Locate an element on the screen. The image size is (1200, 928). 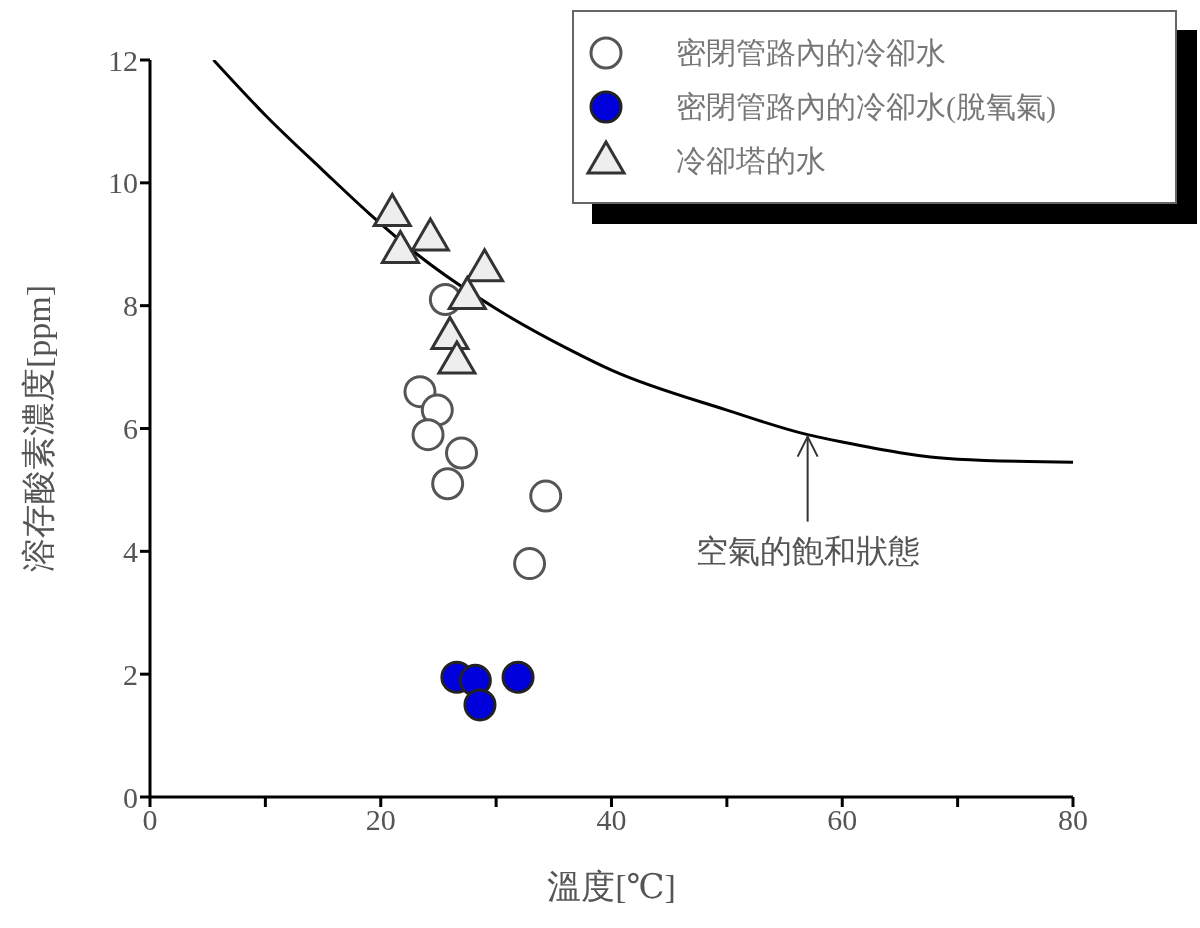
x-tick-label: 20 is located at coordinates (380, 820).